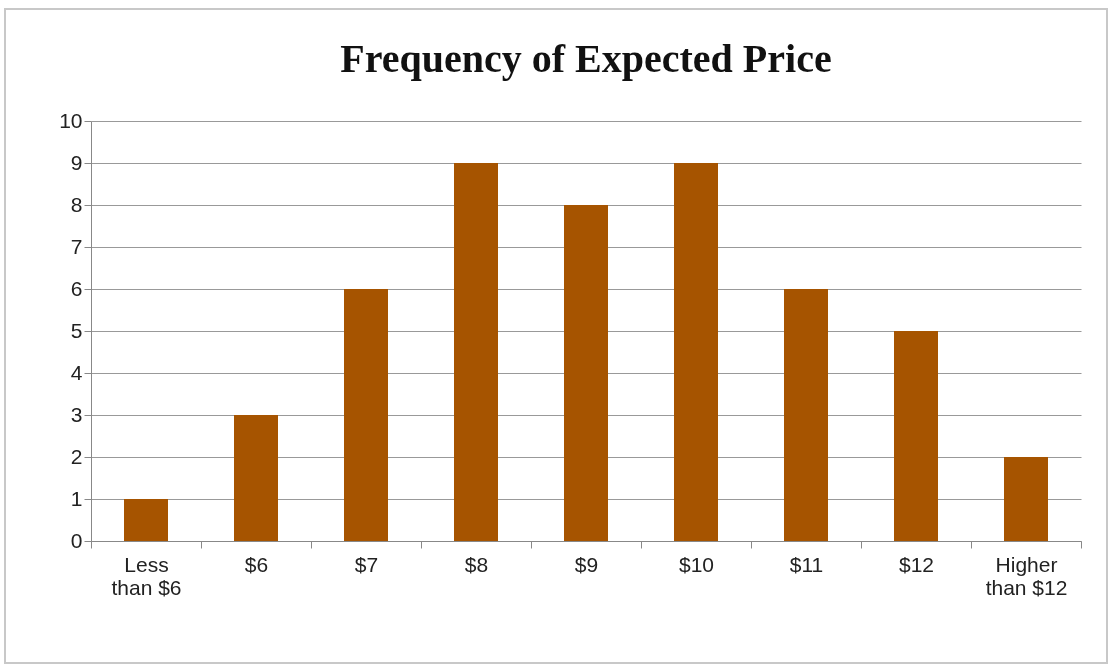 The image size is (1114, 668). What do you see at coordinates (586, 58) in the screenshot?
I see `chart-title: Frequency of Expected Price` at bounding box center [586, 58].